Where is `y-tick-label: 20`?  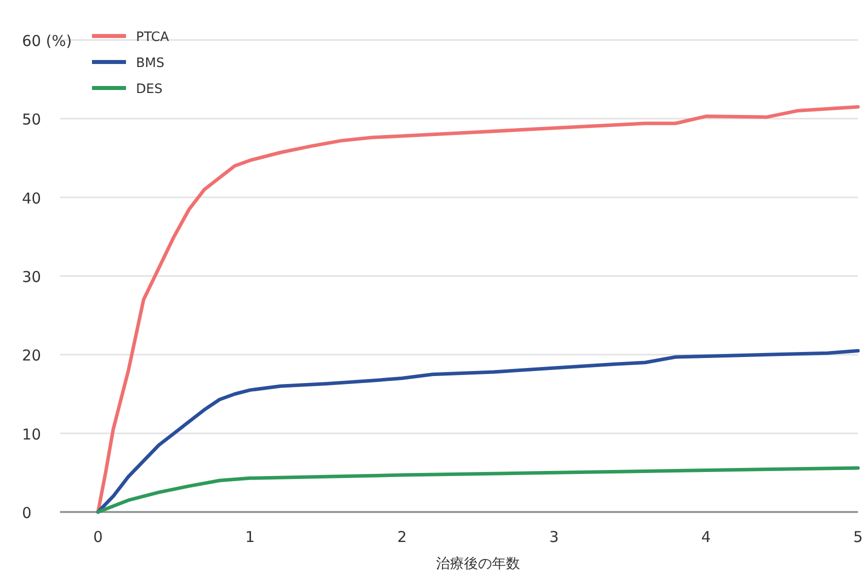
y-tick-label: 20 is located at coordinates (32, 355).